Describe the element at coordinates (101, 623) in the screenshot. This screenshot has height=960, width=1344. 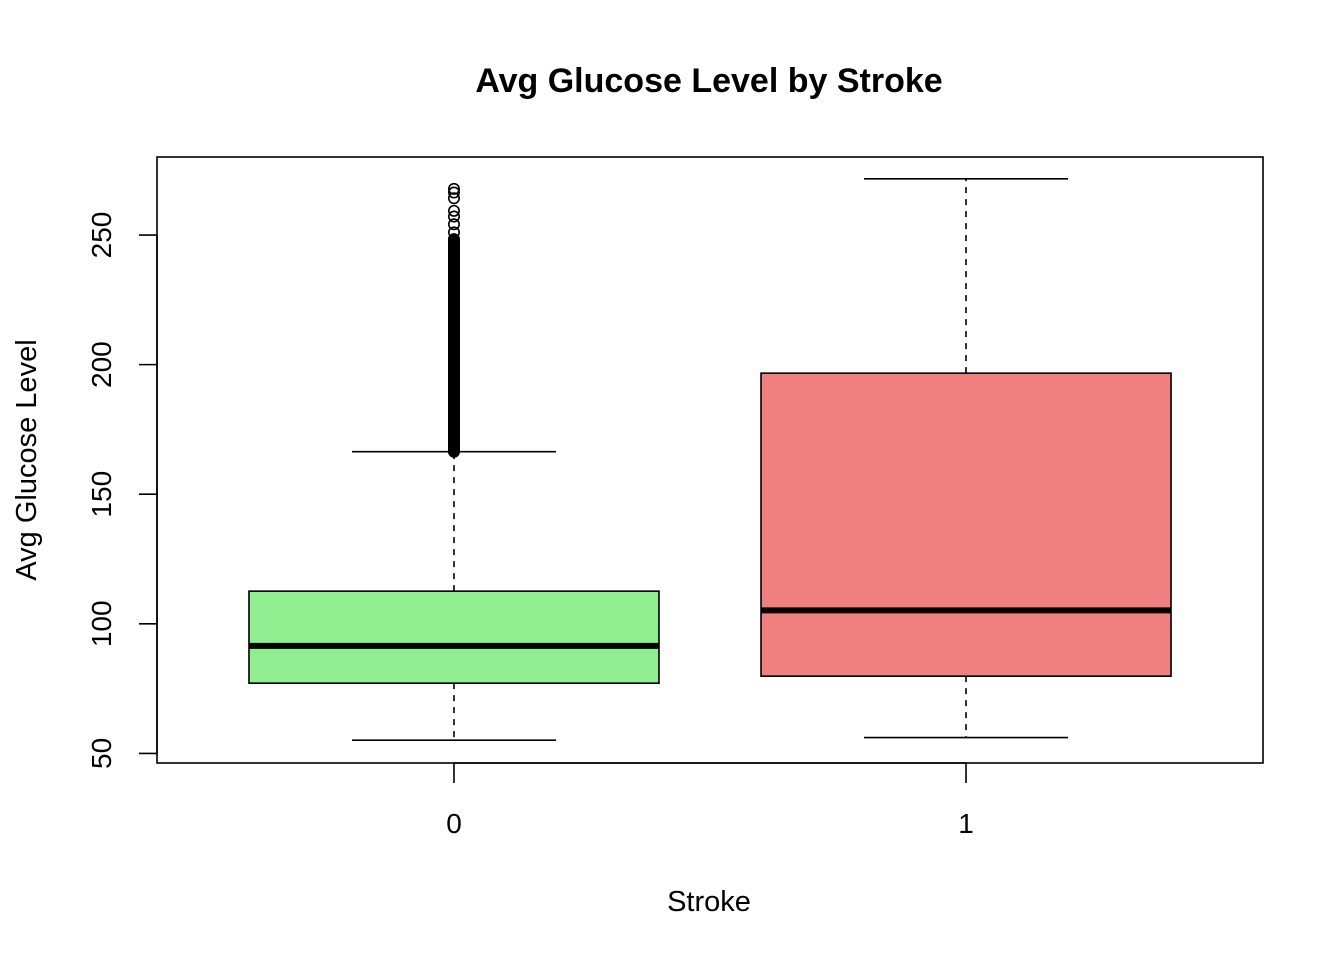
I see `y-tick-label-100: 100` at that location.